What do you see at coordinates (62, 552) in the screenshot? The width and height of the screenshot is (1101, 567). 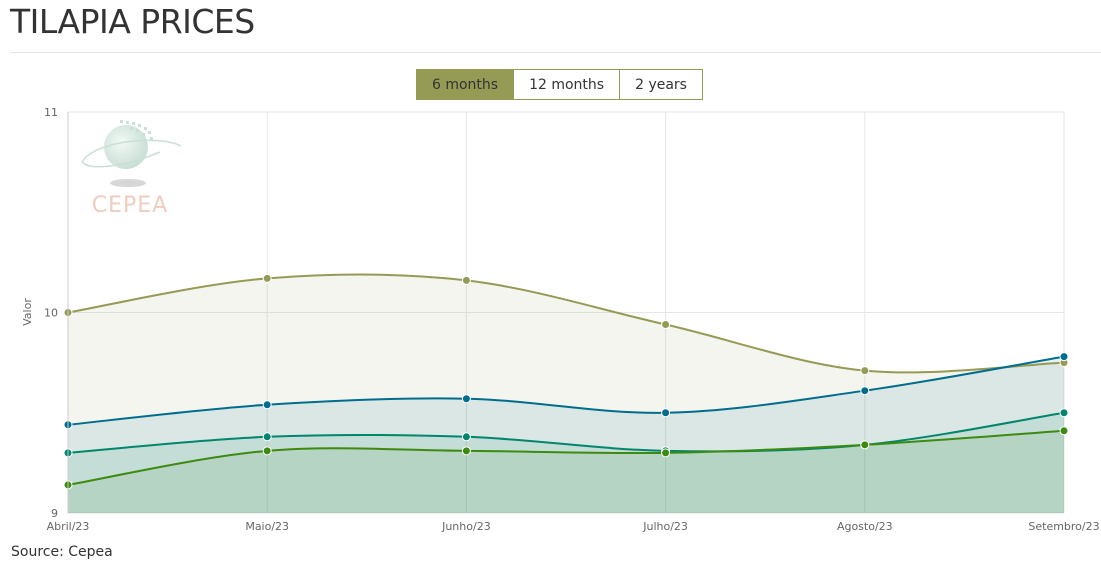 I see `source-note: Source: Cepea` at bounding box center [62, 552].